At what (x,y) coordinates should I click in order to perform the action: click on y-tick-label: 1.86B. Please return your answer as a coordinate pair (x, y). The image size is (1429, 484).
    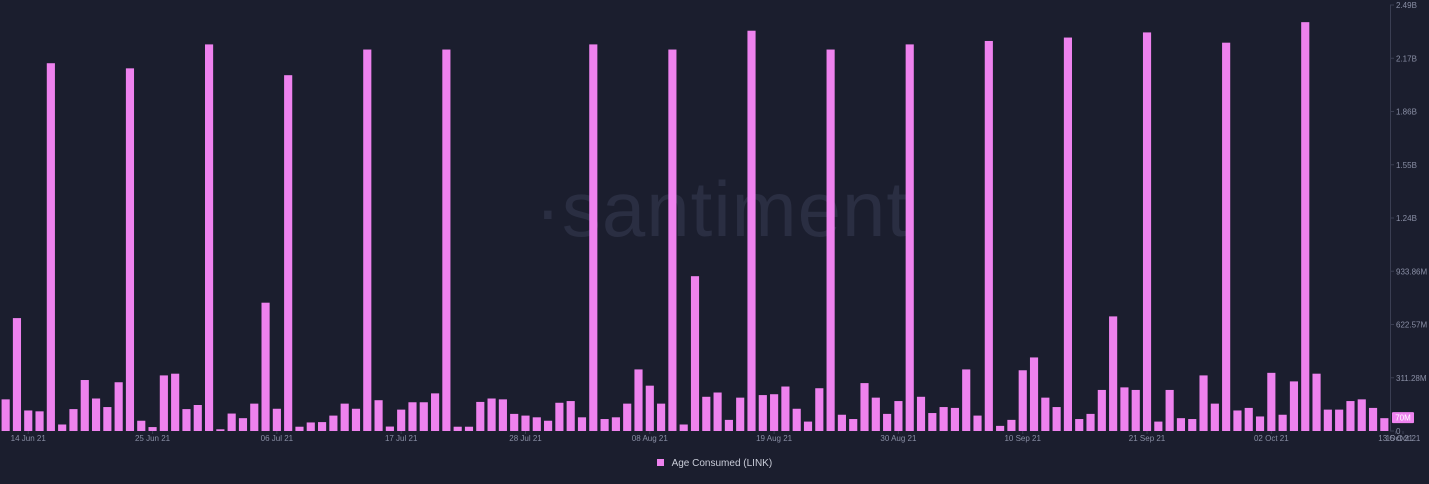
    Looking at the image, I should click on (1406, 112).